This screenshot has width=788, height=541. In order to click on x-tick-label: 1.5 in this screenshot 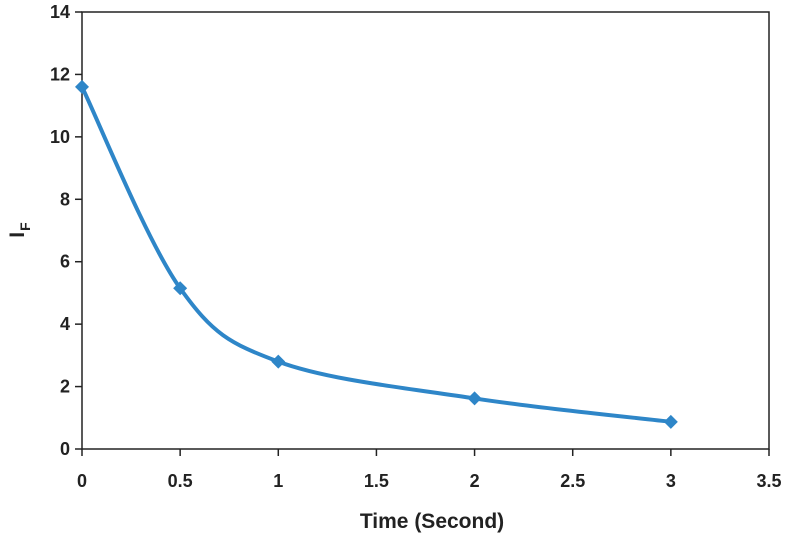, I will do `click(376, 481)`.